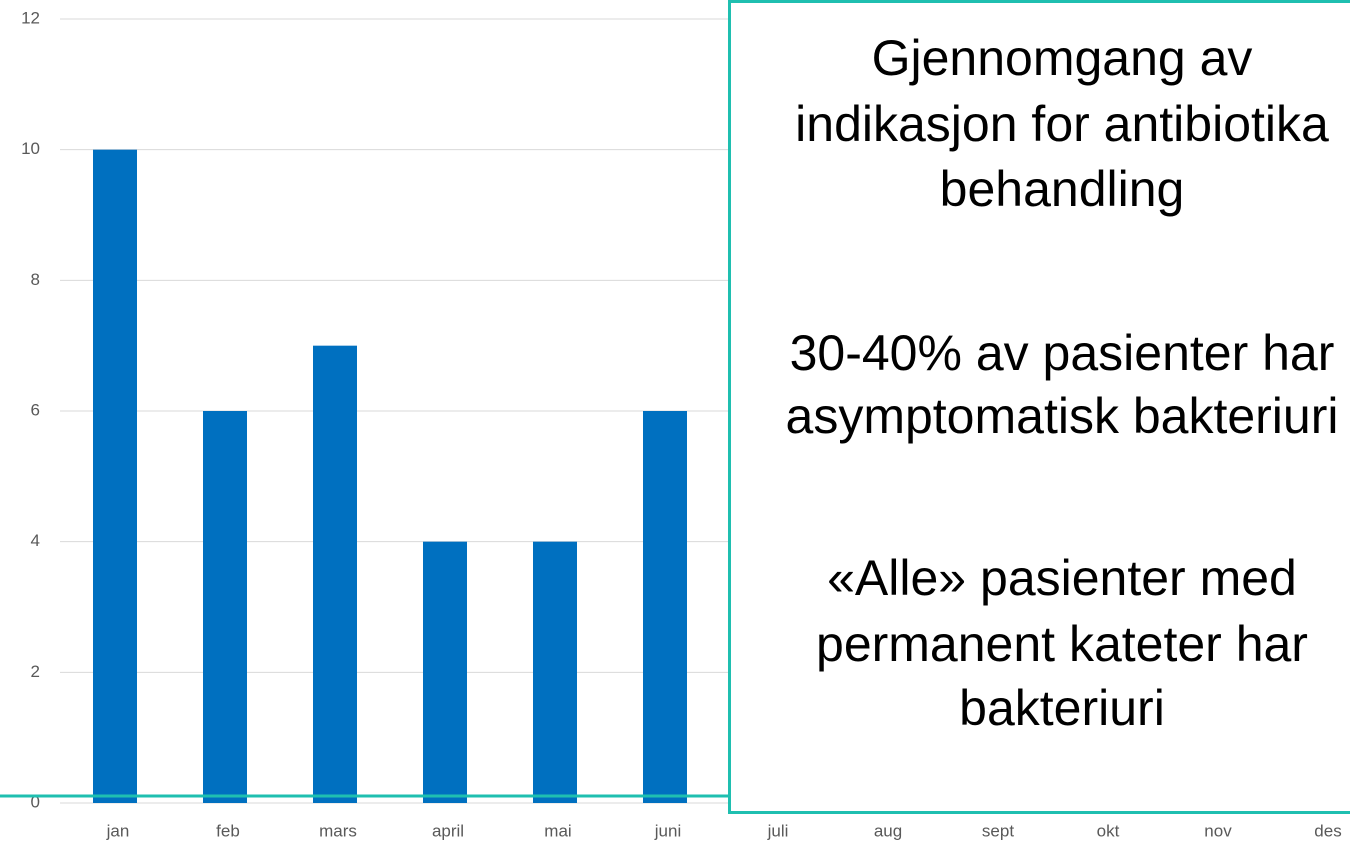 The height and width of the screenshot is (846, 1350). Describe the element at coordinates (228, 830) in the screenshot. I see `x-tick-label: feb` at that location.